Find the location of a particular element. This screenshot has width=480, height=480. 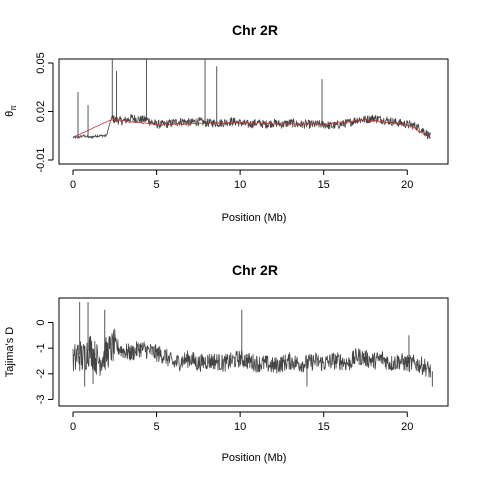

y-tick-label: -0.01 is located at coordinates (41, 159).